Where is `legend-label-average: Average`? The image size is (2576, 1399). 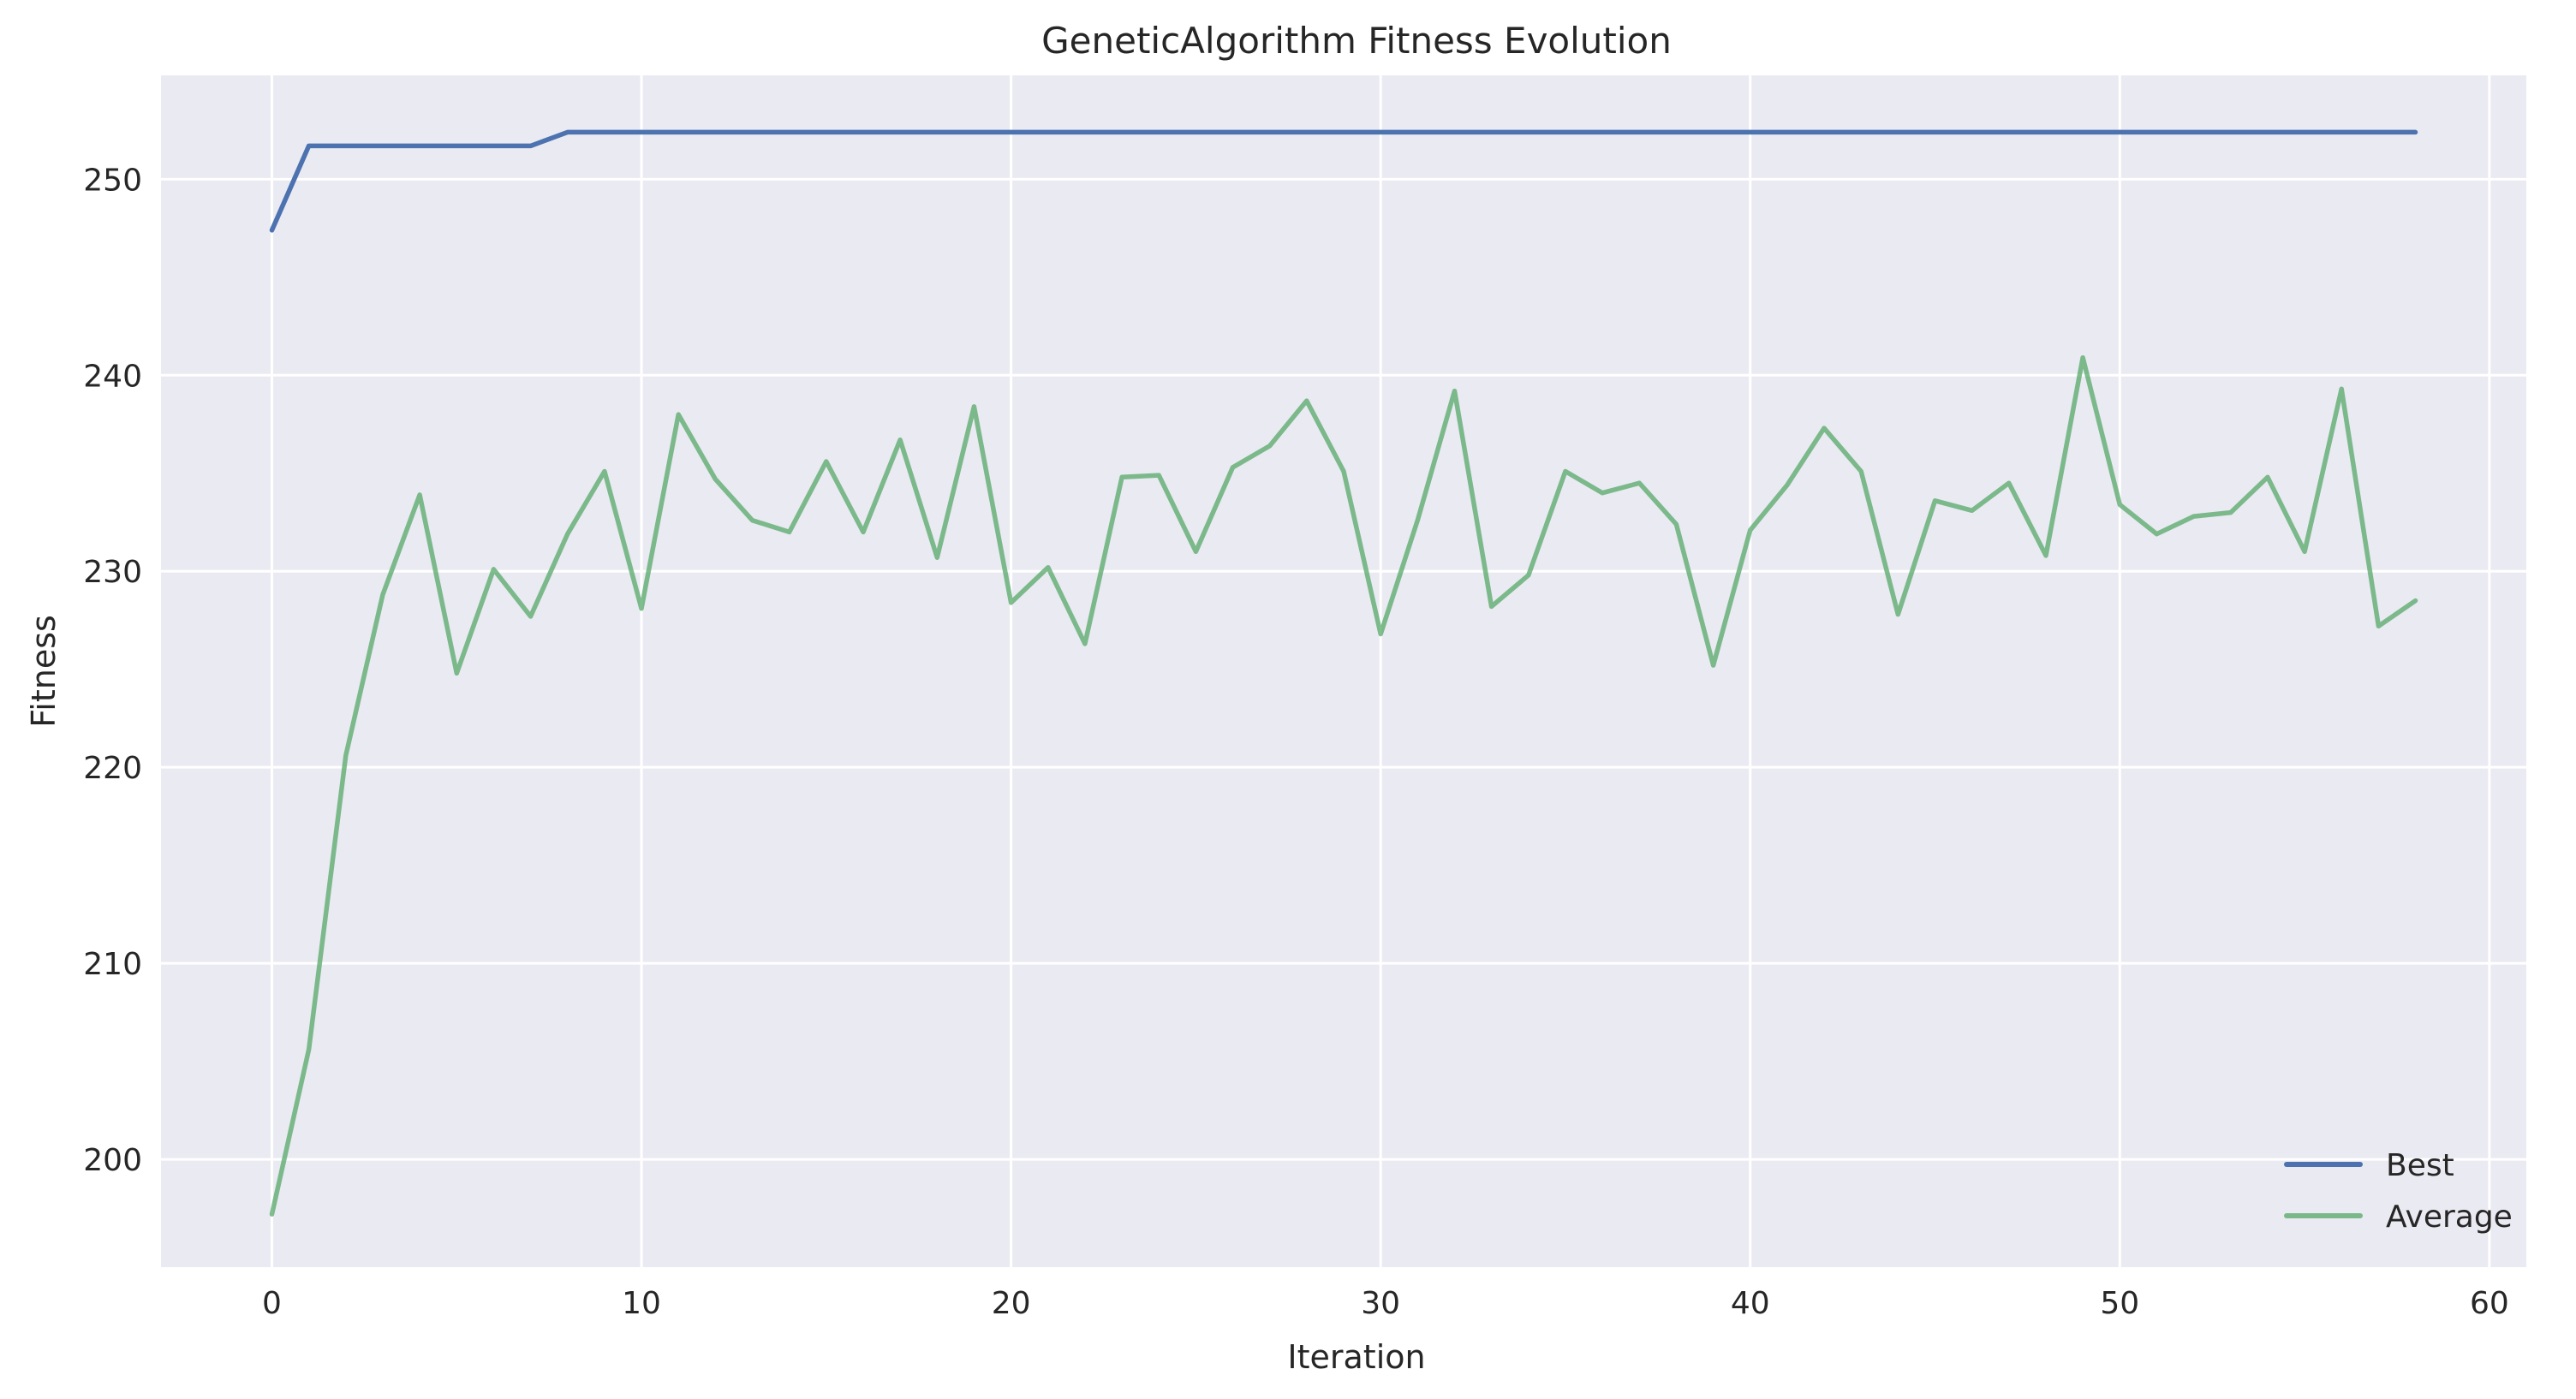
legend-label-average: Average is located at coordinates (2449, 1217).